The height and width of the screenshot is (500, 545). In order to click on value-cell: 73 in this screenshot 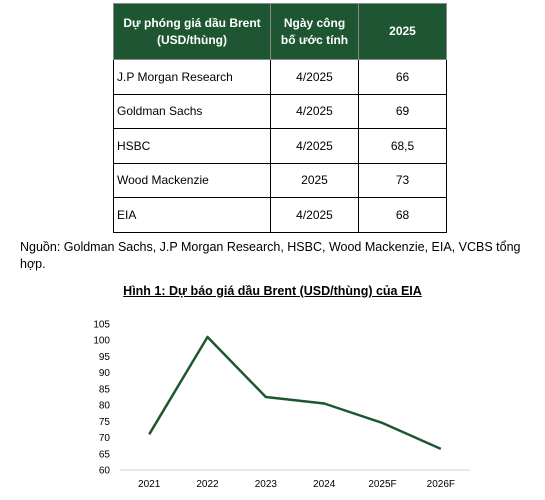, I will do `click(402, 180)`.